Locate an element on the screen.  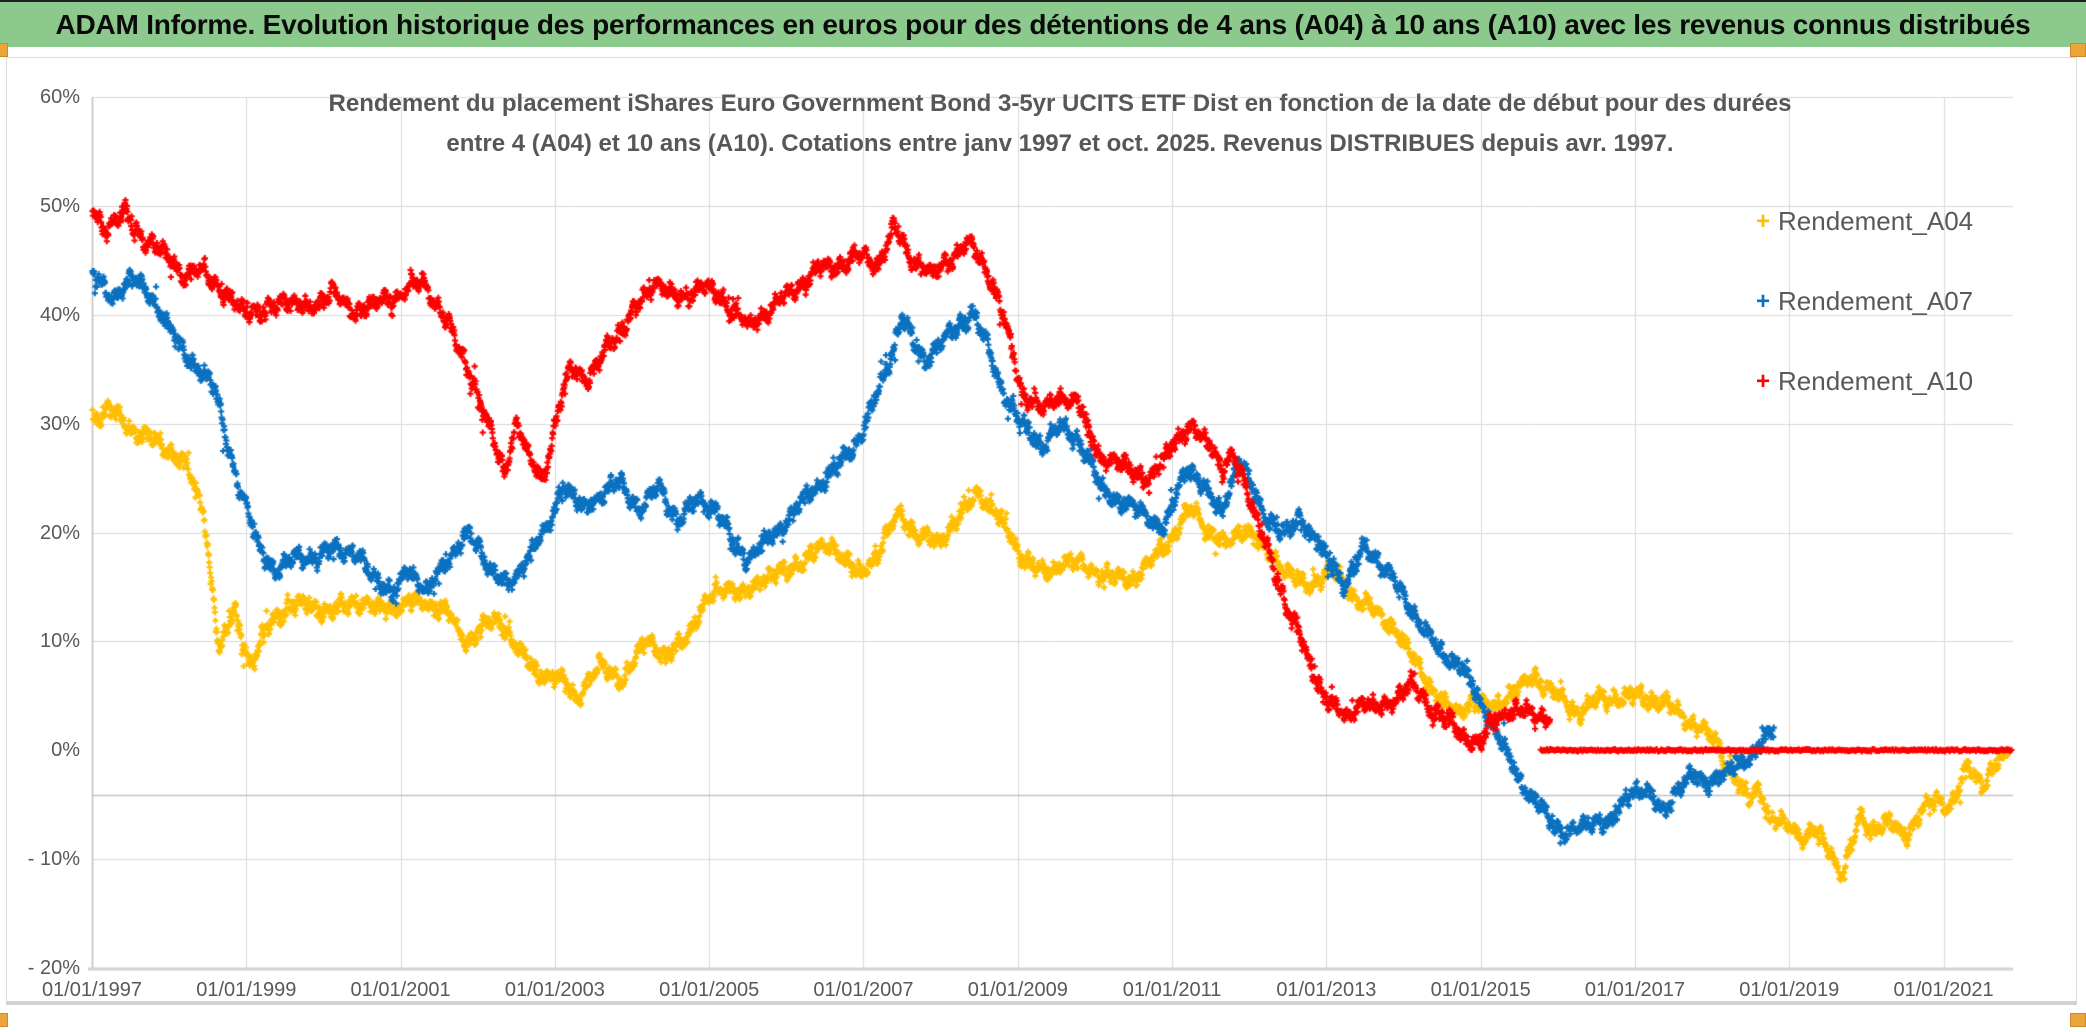
x-tick-label: 01/01/2013 is located at coordinates (1326, 990).